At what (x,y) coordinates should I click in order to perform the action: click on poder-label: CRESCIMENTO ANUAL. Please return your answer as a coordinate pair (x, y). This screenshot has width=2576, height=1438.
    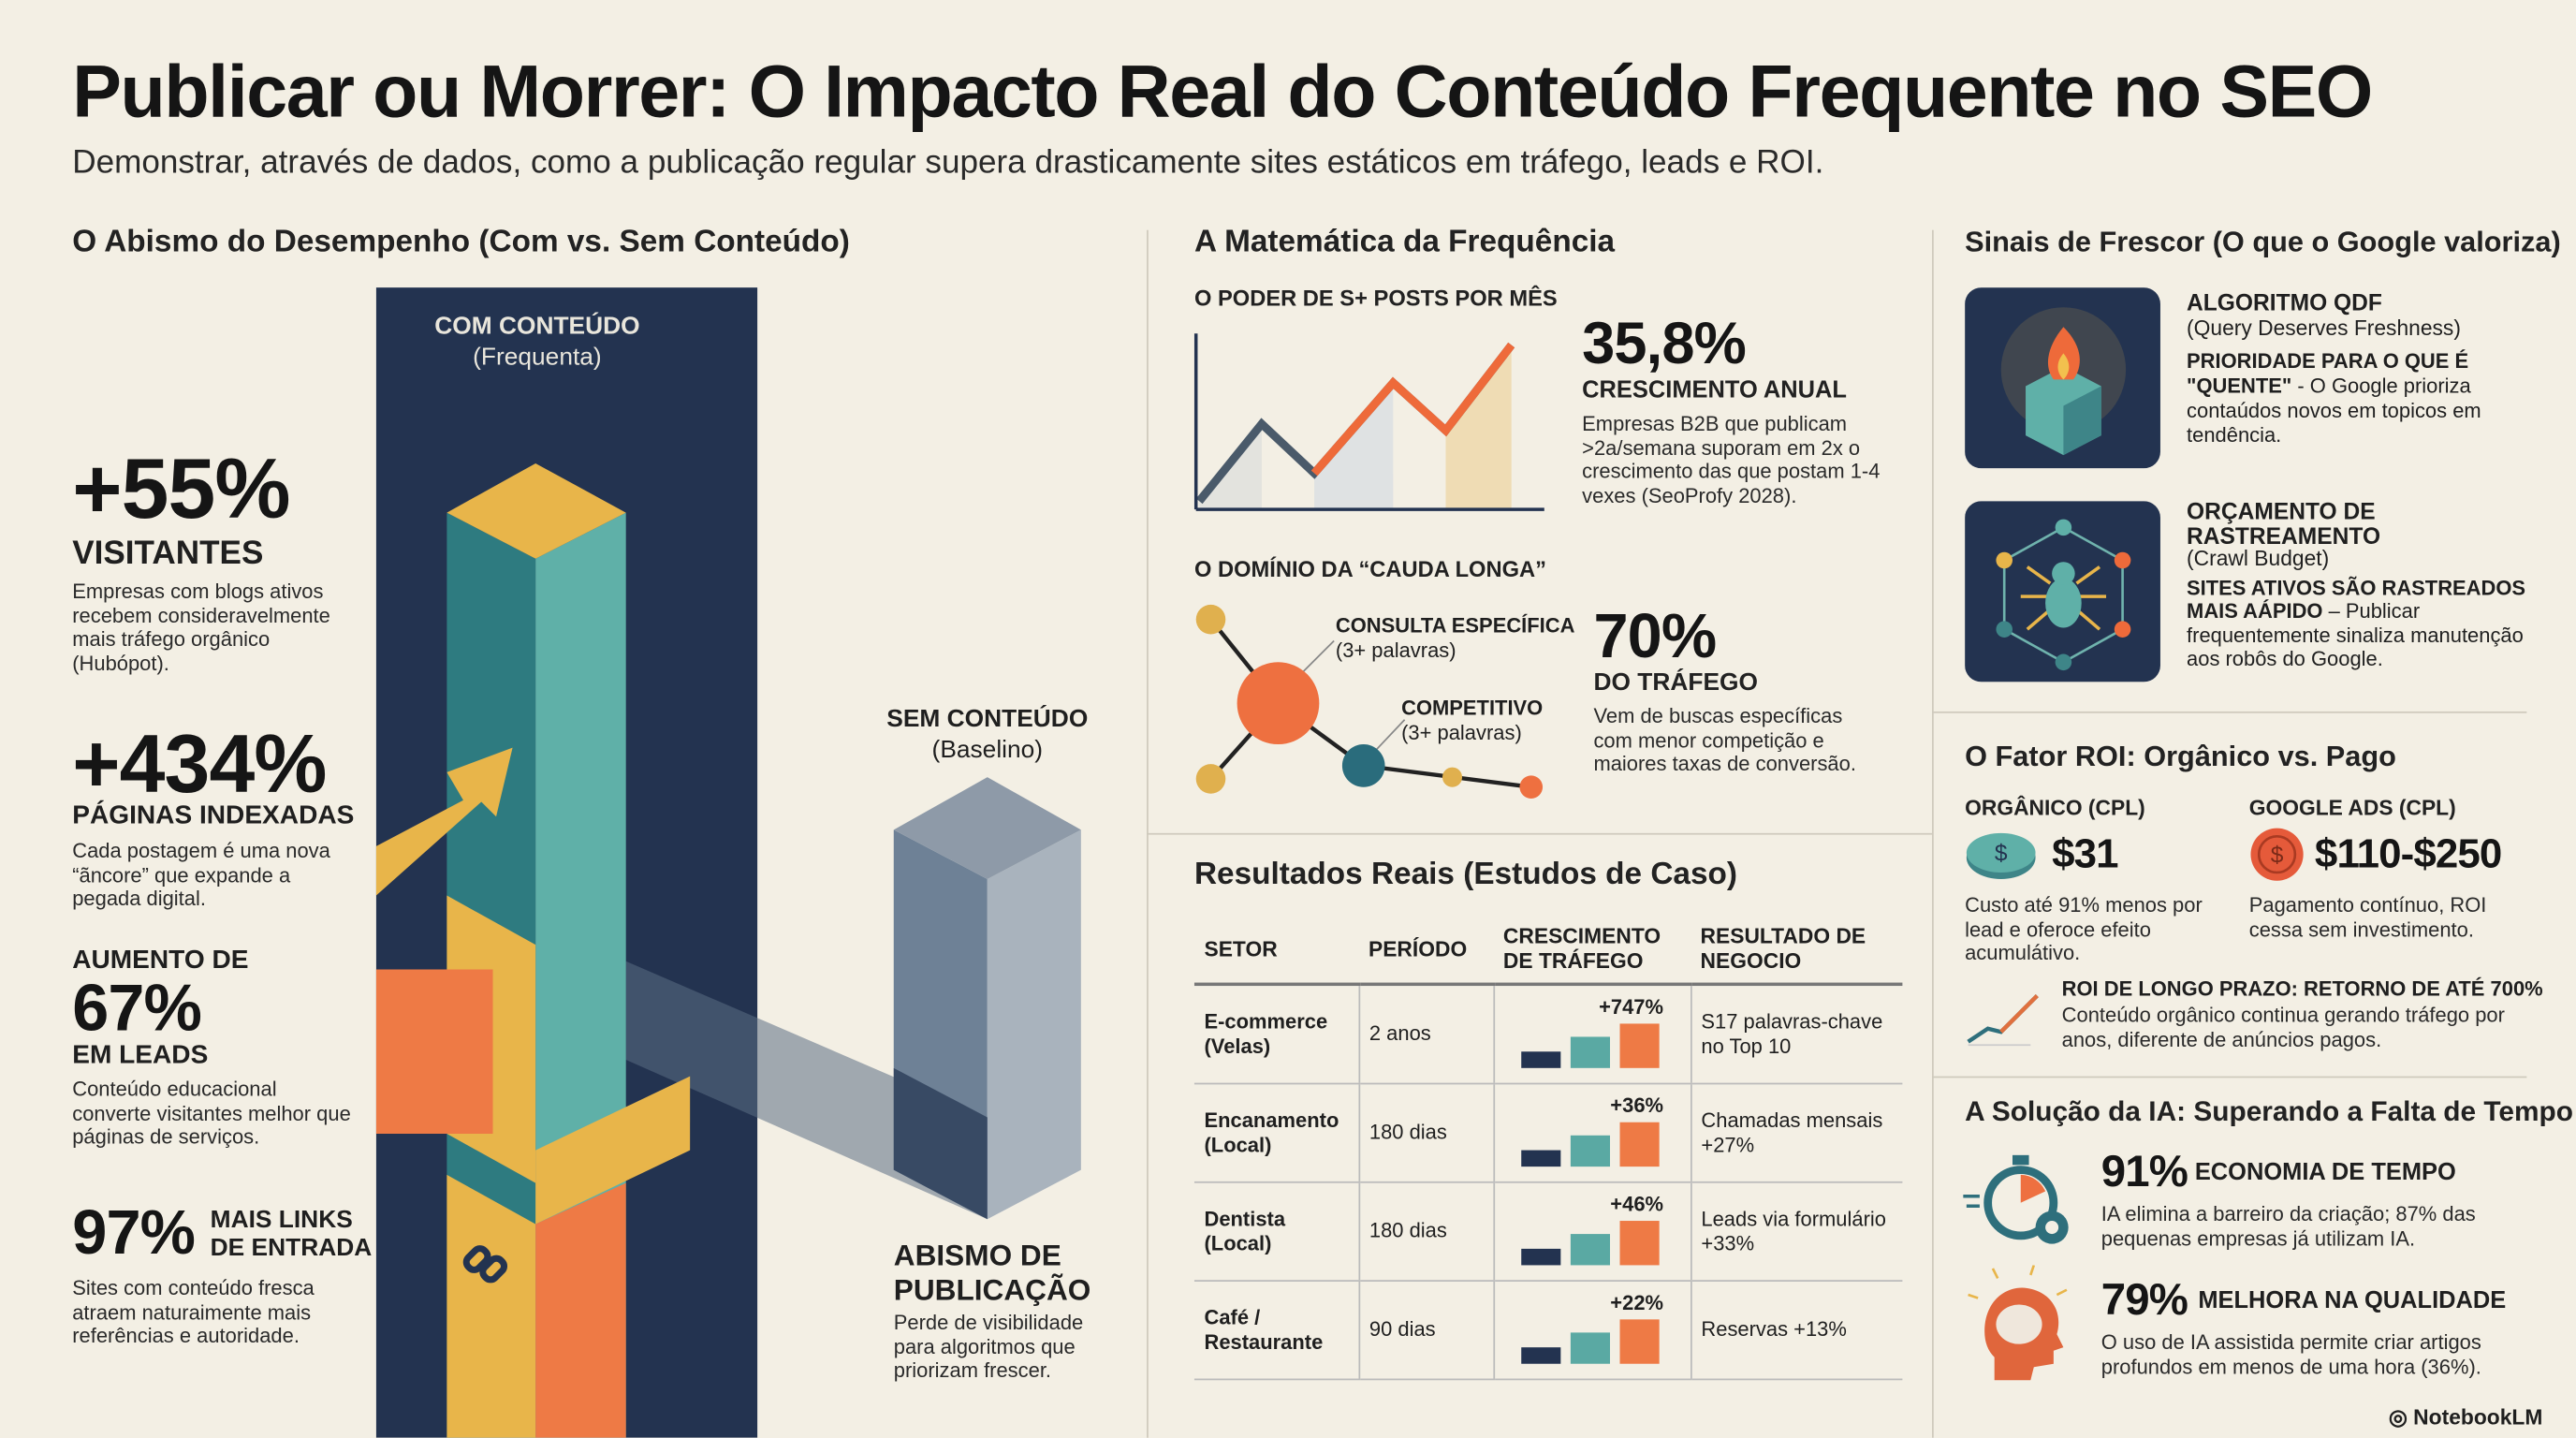
    Looking at the image, I should click on (1714, 390).